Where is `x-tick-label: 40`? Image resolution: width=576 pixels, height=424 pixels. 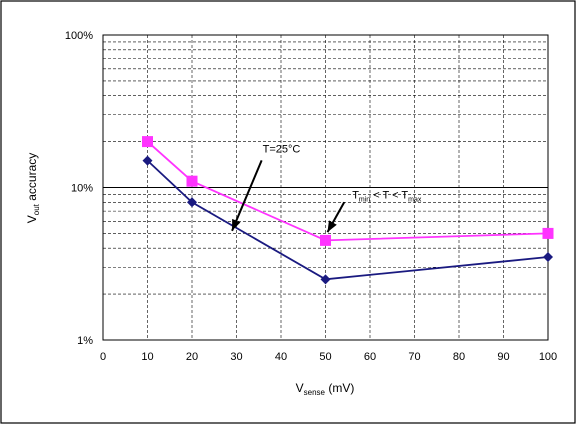 x-tick-label: 40 is located at coordinates (281, 357).